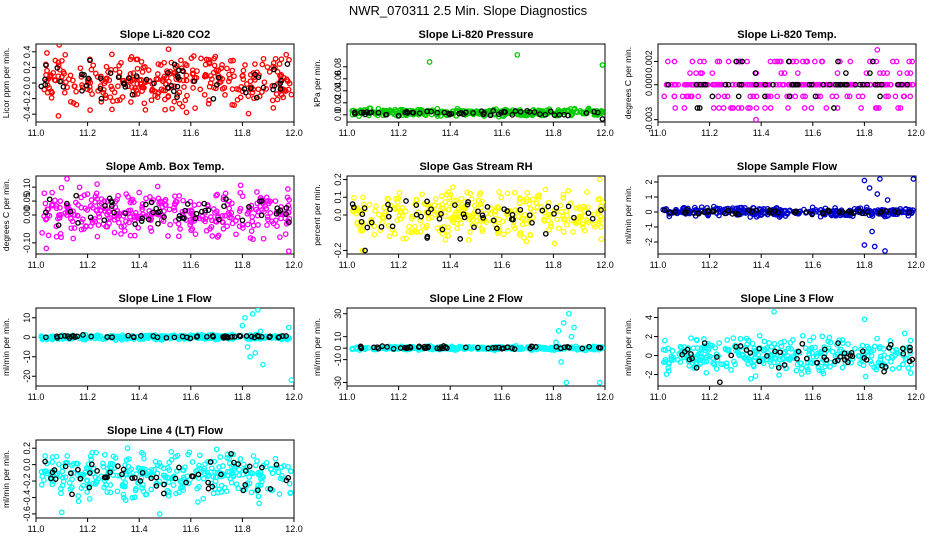 Image resolution: width=936 pixels, height=540 pixels. What do you see at coordinates (338, 337) in the screenshot?
I see `y-tick-label: 10` at bounding box center [338, 337].